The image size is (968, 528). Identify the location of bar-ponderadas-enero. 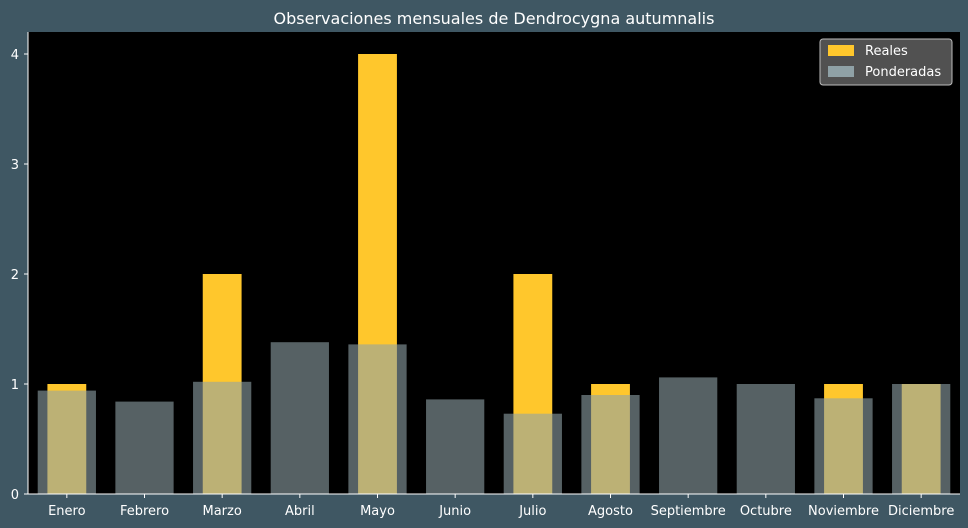
(66, 442).